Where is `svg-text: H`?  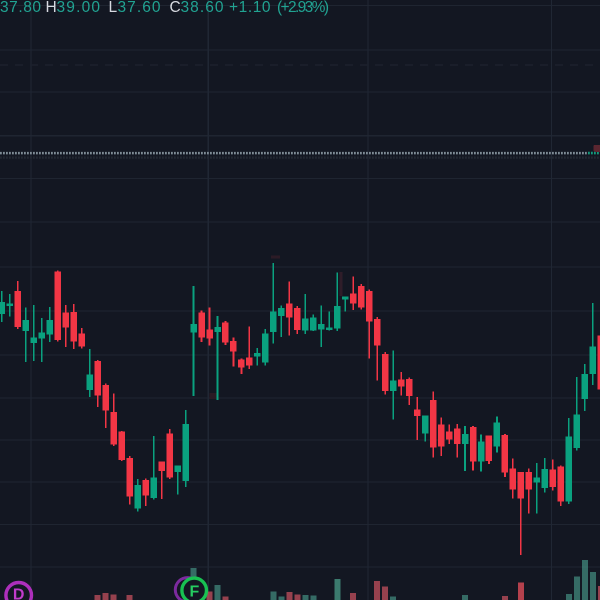 svg-text: H is located at coordinates (51, 8).